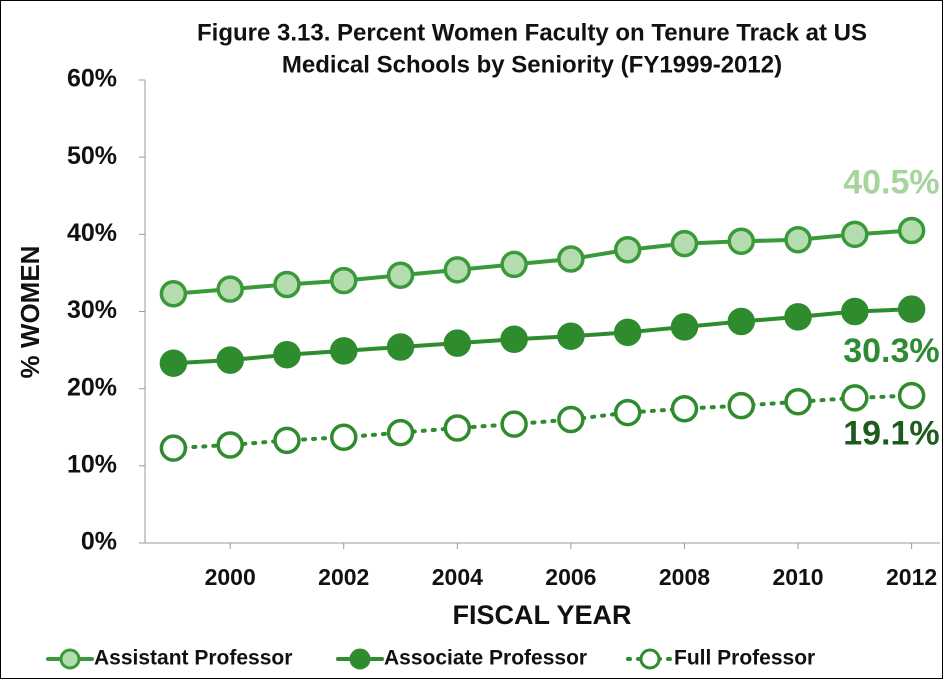 The image size is (943, 679). Describe the element at coordinates (797, 577) in the screenshot. I see `x-tick-label: 2010` at that location.